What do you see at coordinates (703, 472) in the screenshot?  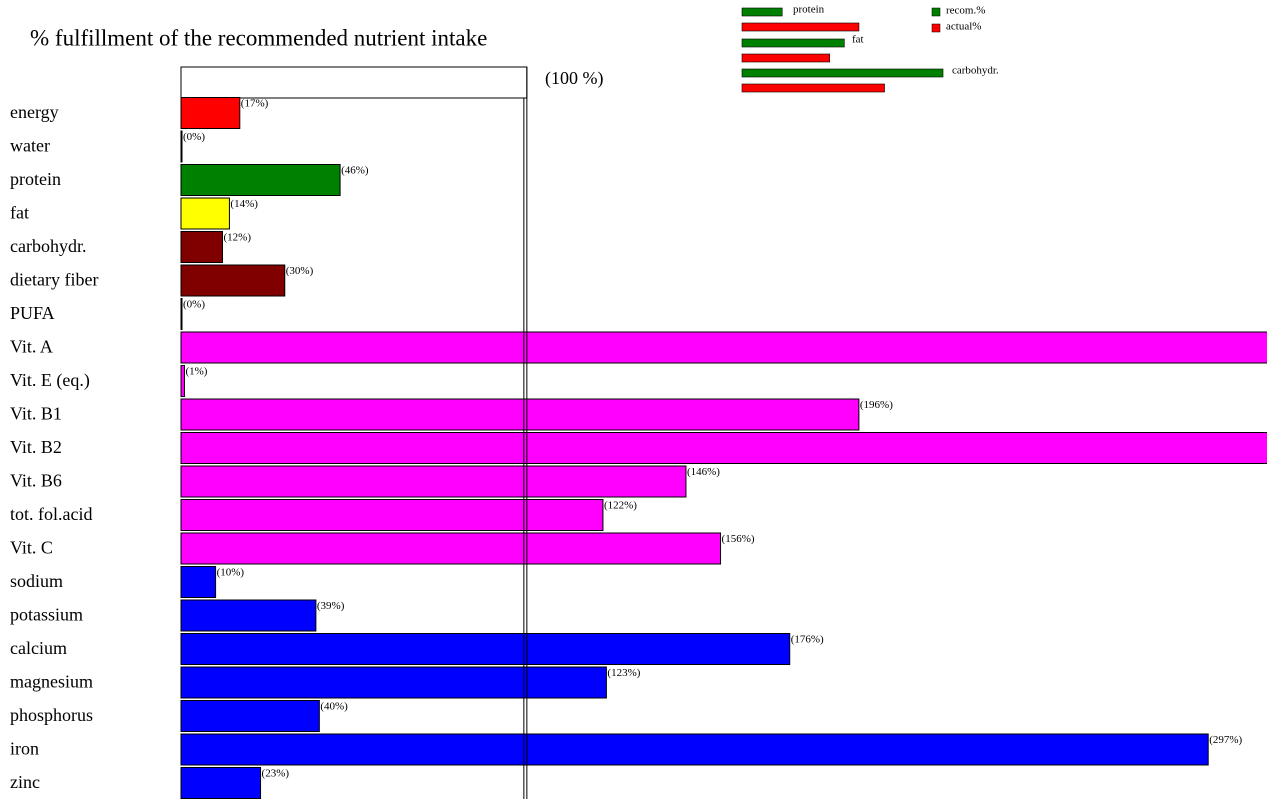 I see `value-label: (146%)` at bounding box center [703, 472].